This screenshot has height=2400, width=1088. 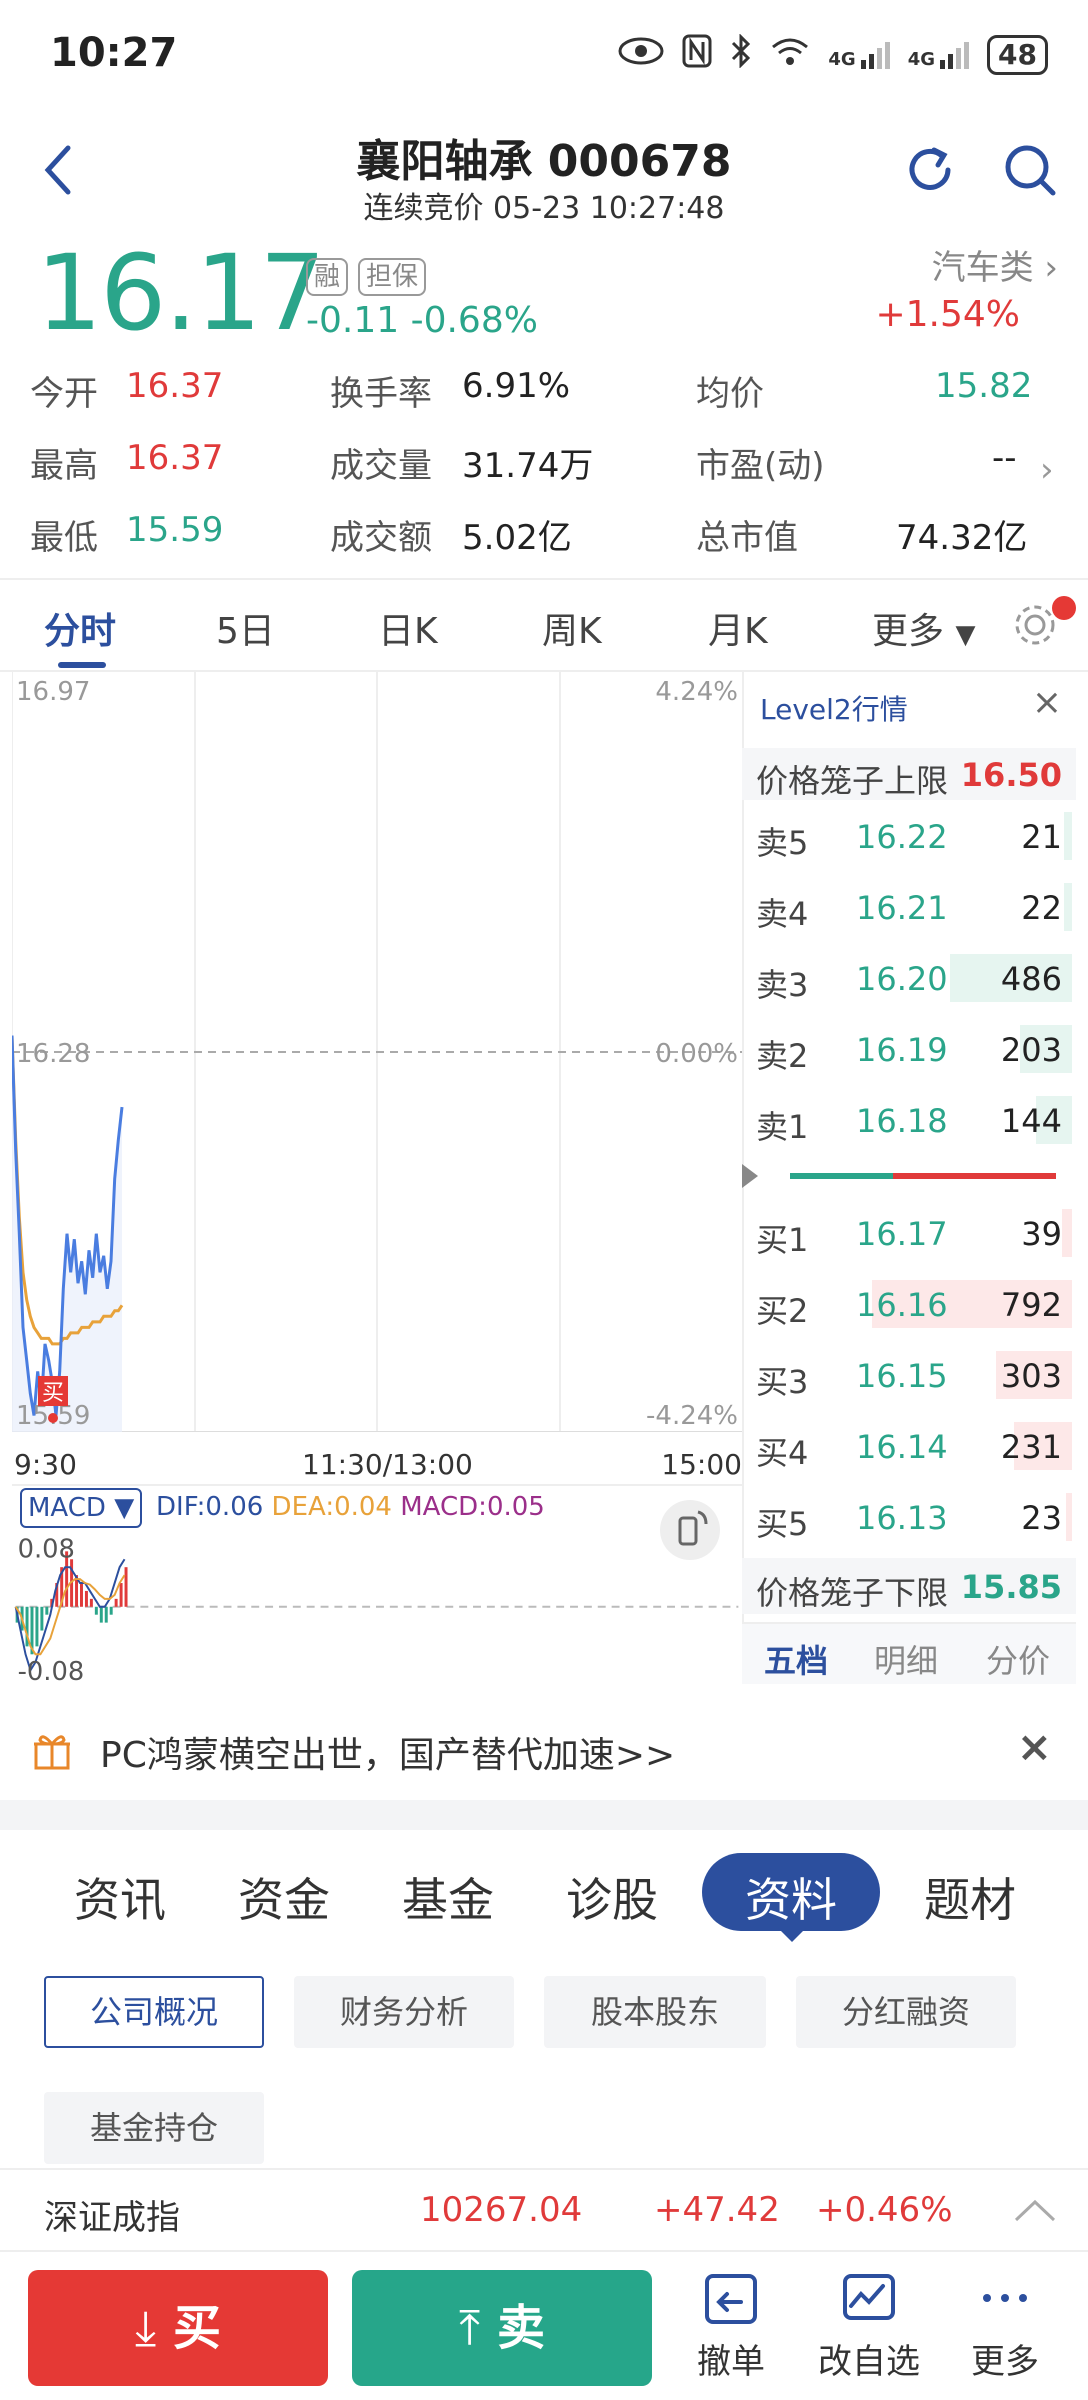 What do you see at coordinates (612, 1900) in the screenshot?
I see `tab-diagnosis: 诊股` at bounding box center [612, 1900].